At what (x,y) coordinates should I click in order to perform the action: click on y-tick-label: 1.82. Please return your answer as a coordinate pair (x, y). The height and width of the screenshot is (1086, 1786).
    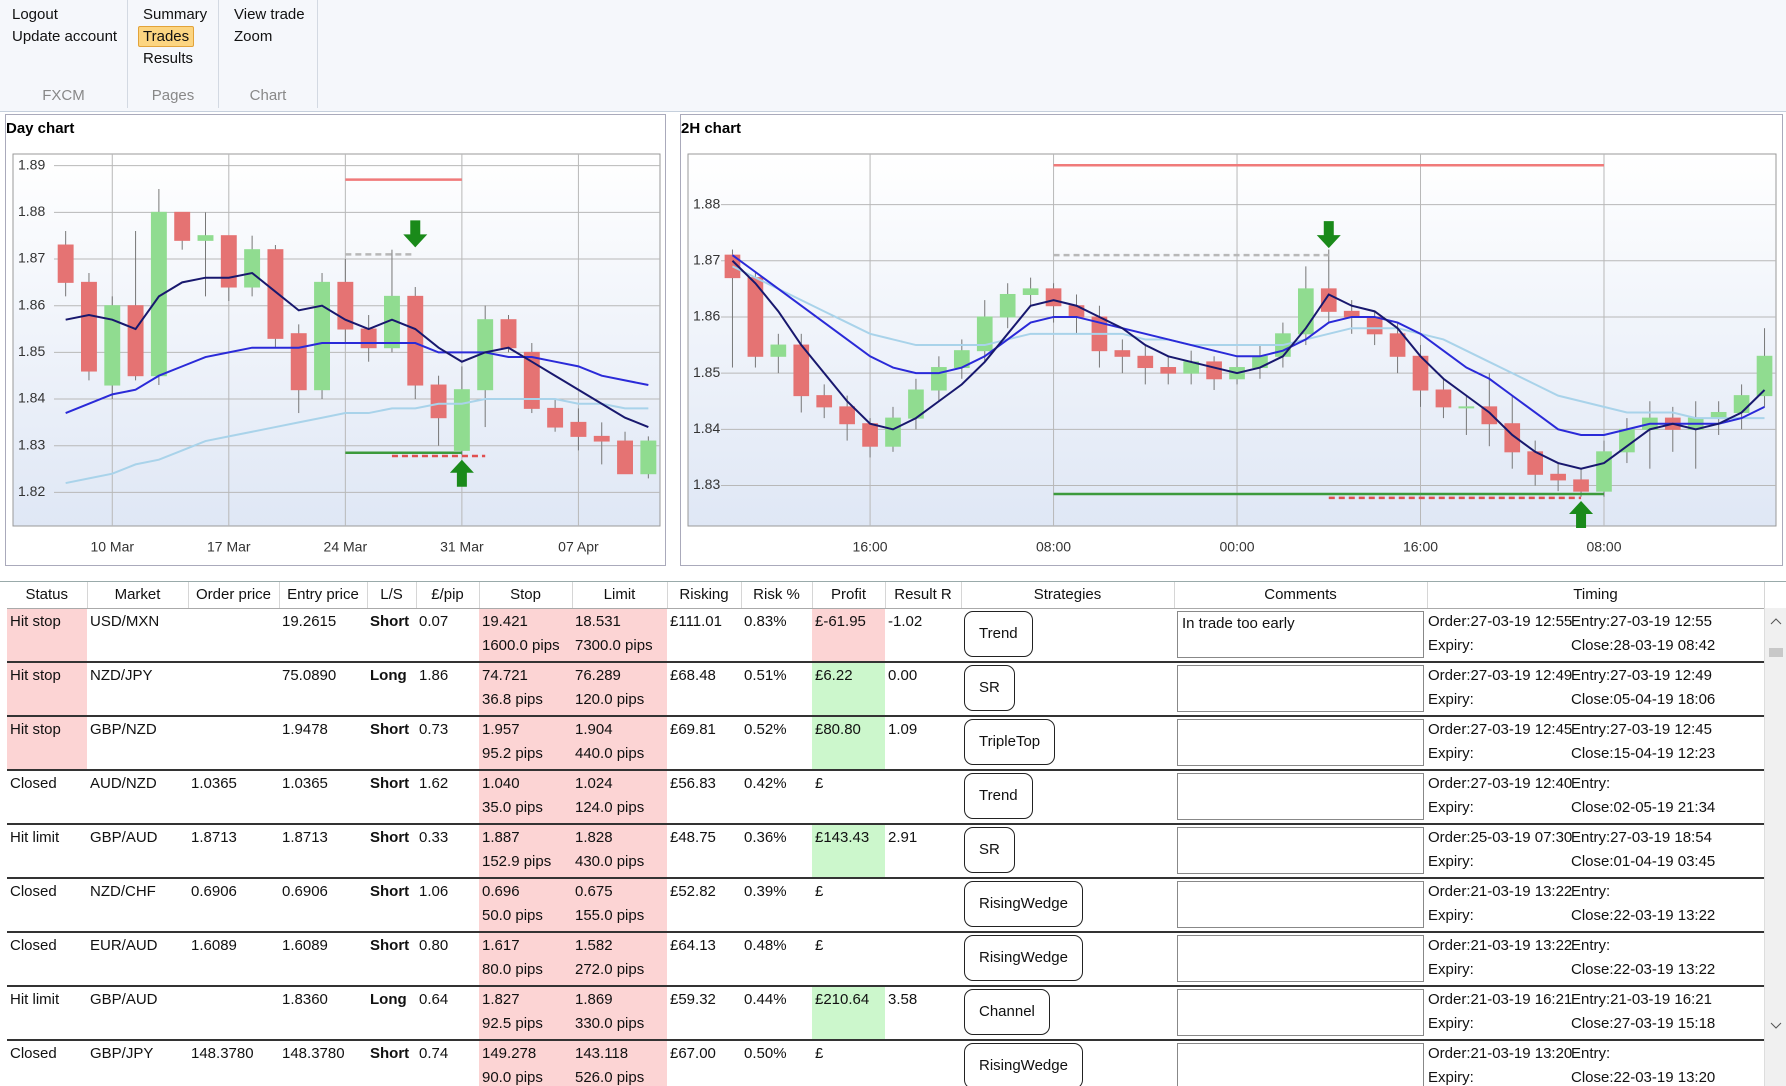
    Looking at the image, I should click on (31, 491).